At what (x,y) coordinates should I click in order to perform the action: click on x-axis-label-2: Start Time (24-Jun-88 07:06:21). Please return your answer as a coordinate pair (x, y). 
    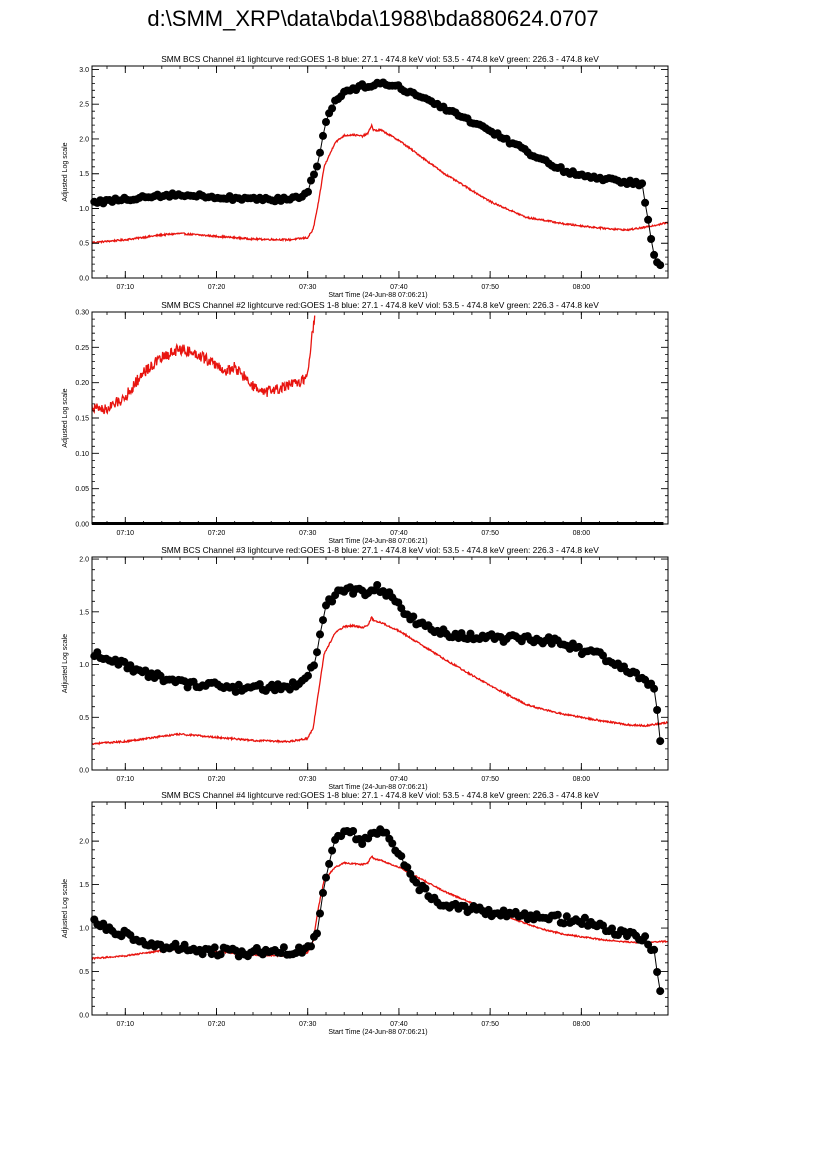
    Looking at the image, I should click on (377, 541).